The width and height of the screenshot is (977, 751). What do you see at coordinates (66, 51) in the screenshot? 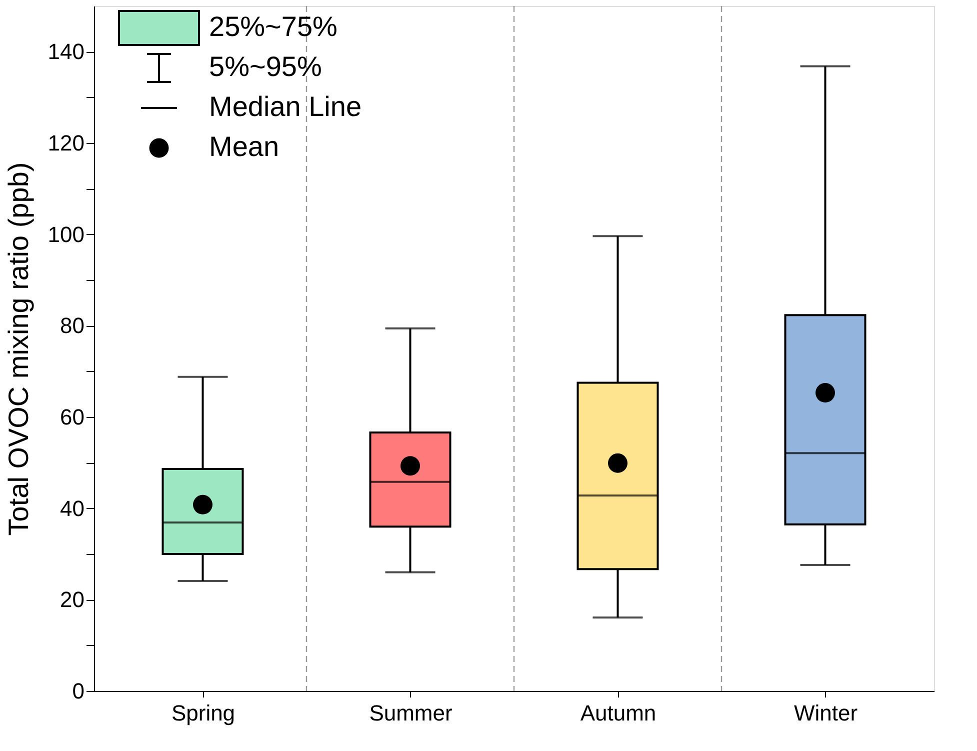
I see `y-tick-label: 140` at bounding box center [66, 51].